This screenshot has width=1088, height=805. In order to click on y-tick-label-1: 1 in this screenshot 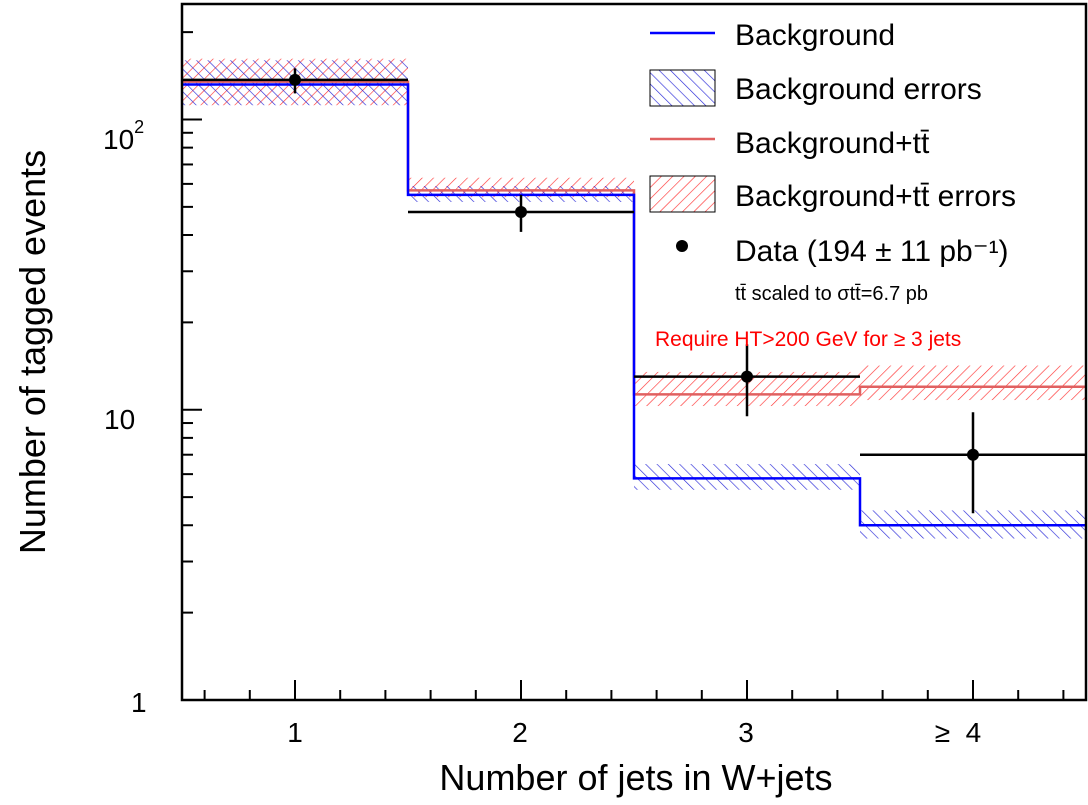, I will do `click(139, 702)`.